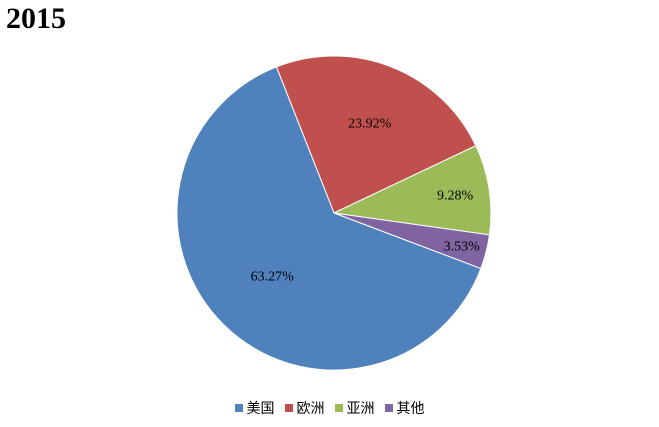 This screenshot has width=659, height=427. Describe the element at coordinates (455, 196) in the screenshot. I see `slice-label-asia: 9.28%` at that location.